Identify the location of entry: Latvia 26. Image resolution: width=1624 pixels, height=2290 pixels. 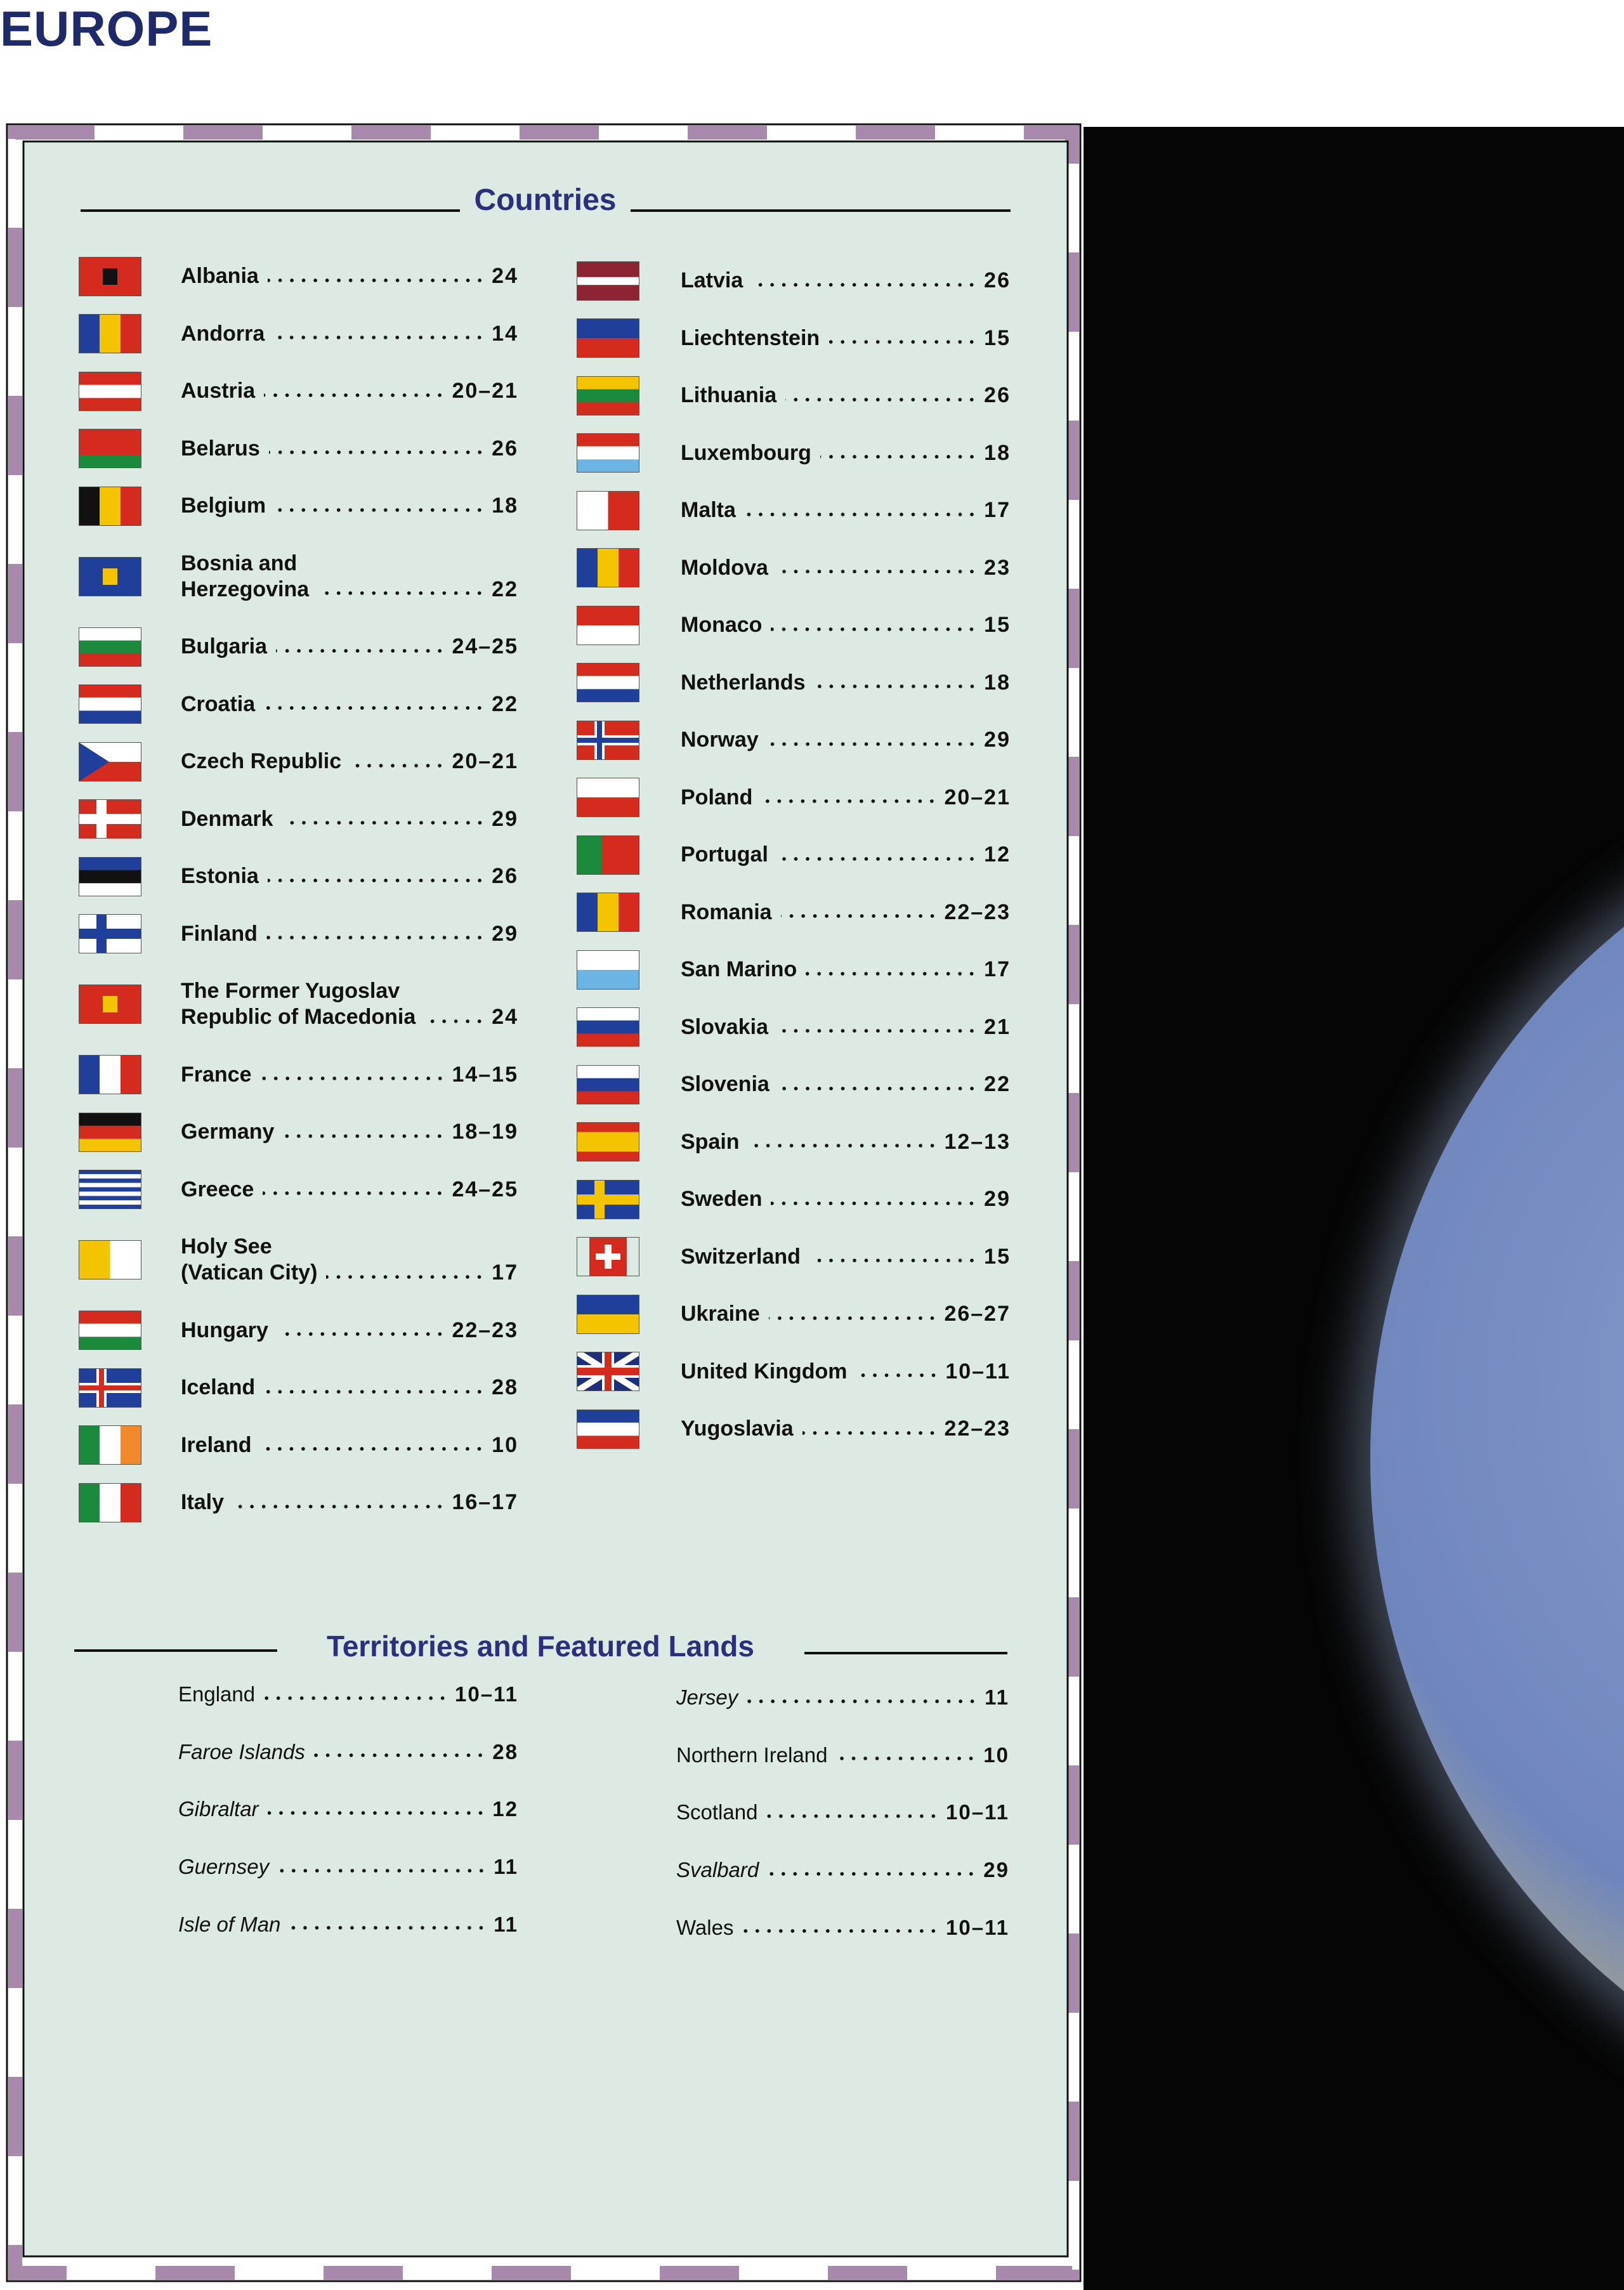
(846, 281).